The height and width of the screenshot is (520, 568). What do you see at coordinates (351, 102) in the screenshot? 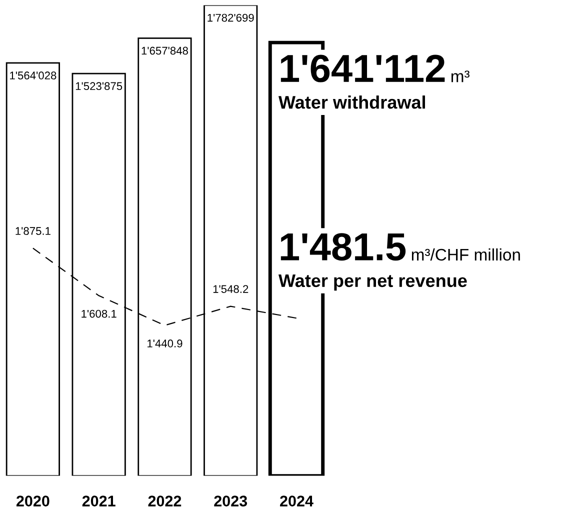
I see `annotation: Water withdrawal` at bounding box center [351, 102].